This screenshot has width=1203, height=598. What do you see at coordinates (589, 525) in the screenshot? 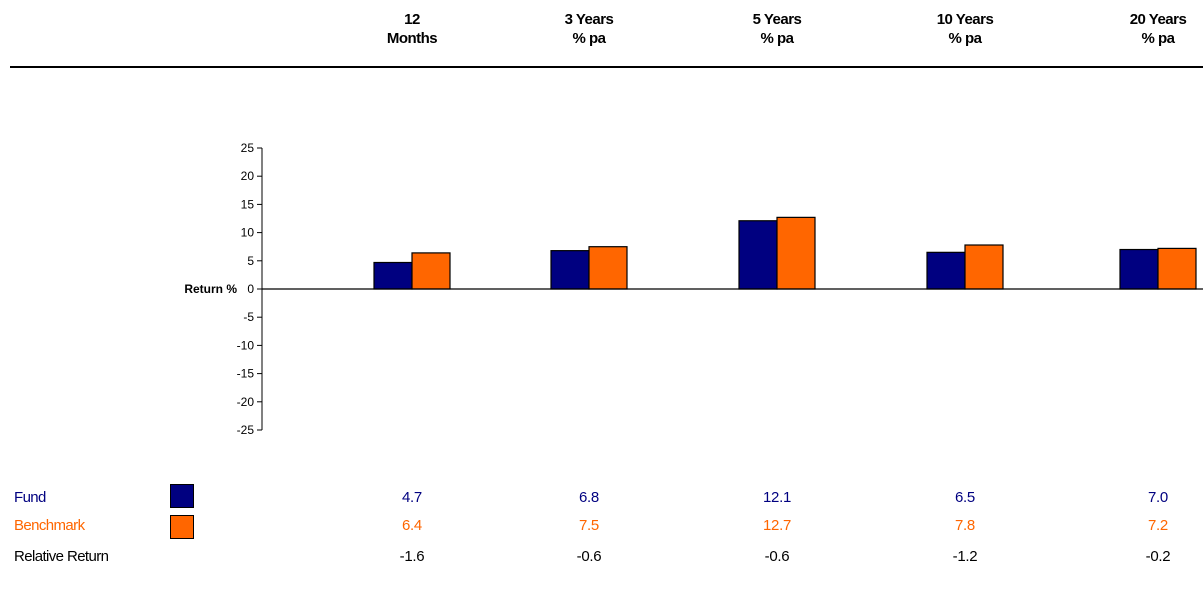
I see `benchmark-value-3-years: 7.5` at bounding box center [589, 525].